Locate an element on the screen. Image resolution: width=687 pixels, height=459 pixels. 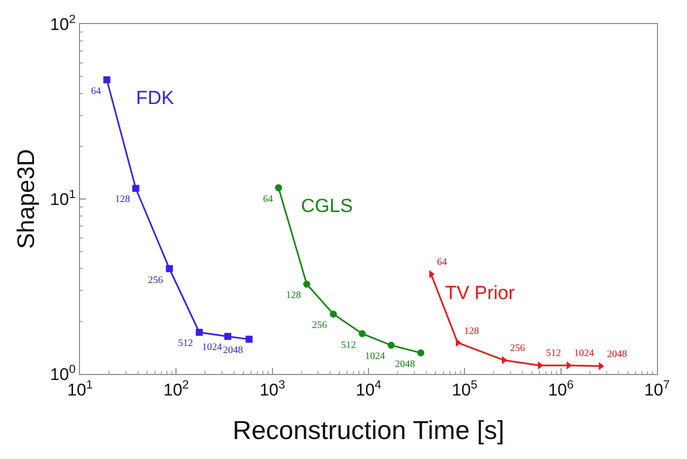
y-axis-title: Shape3D is located at coordinates (26, 199).